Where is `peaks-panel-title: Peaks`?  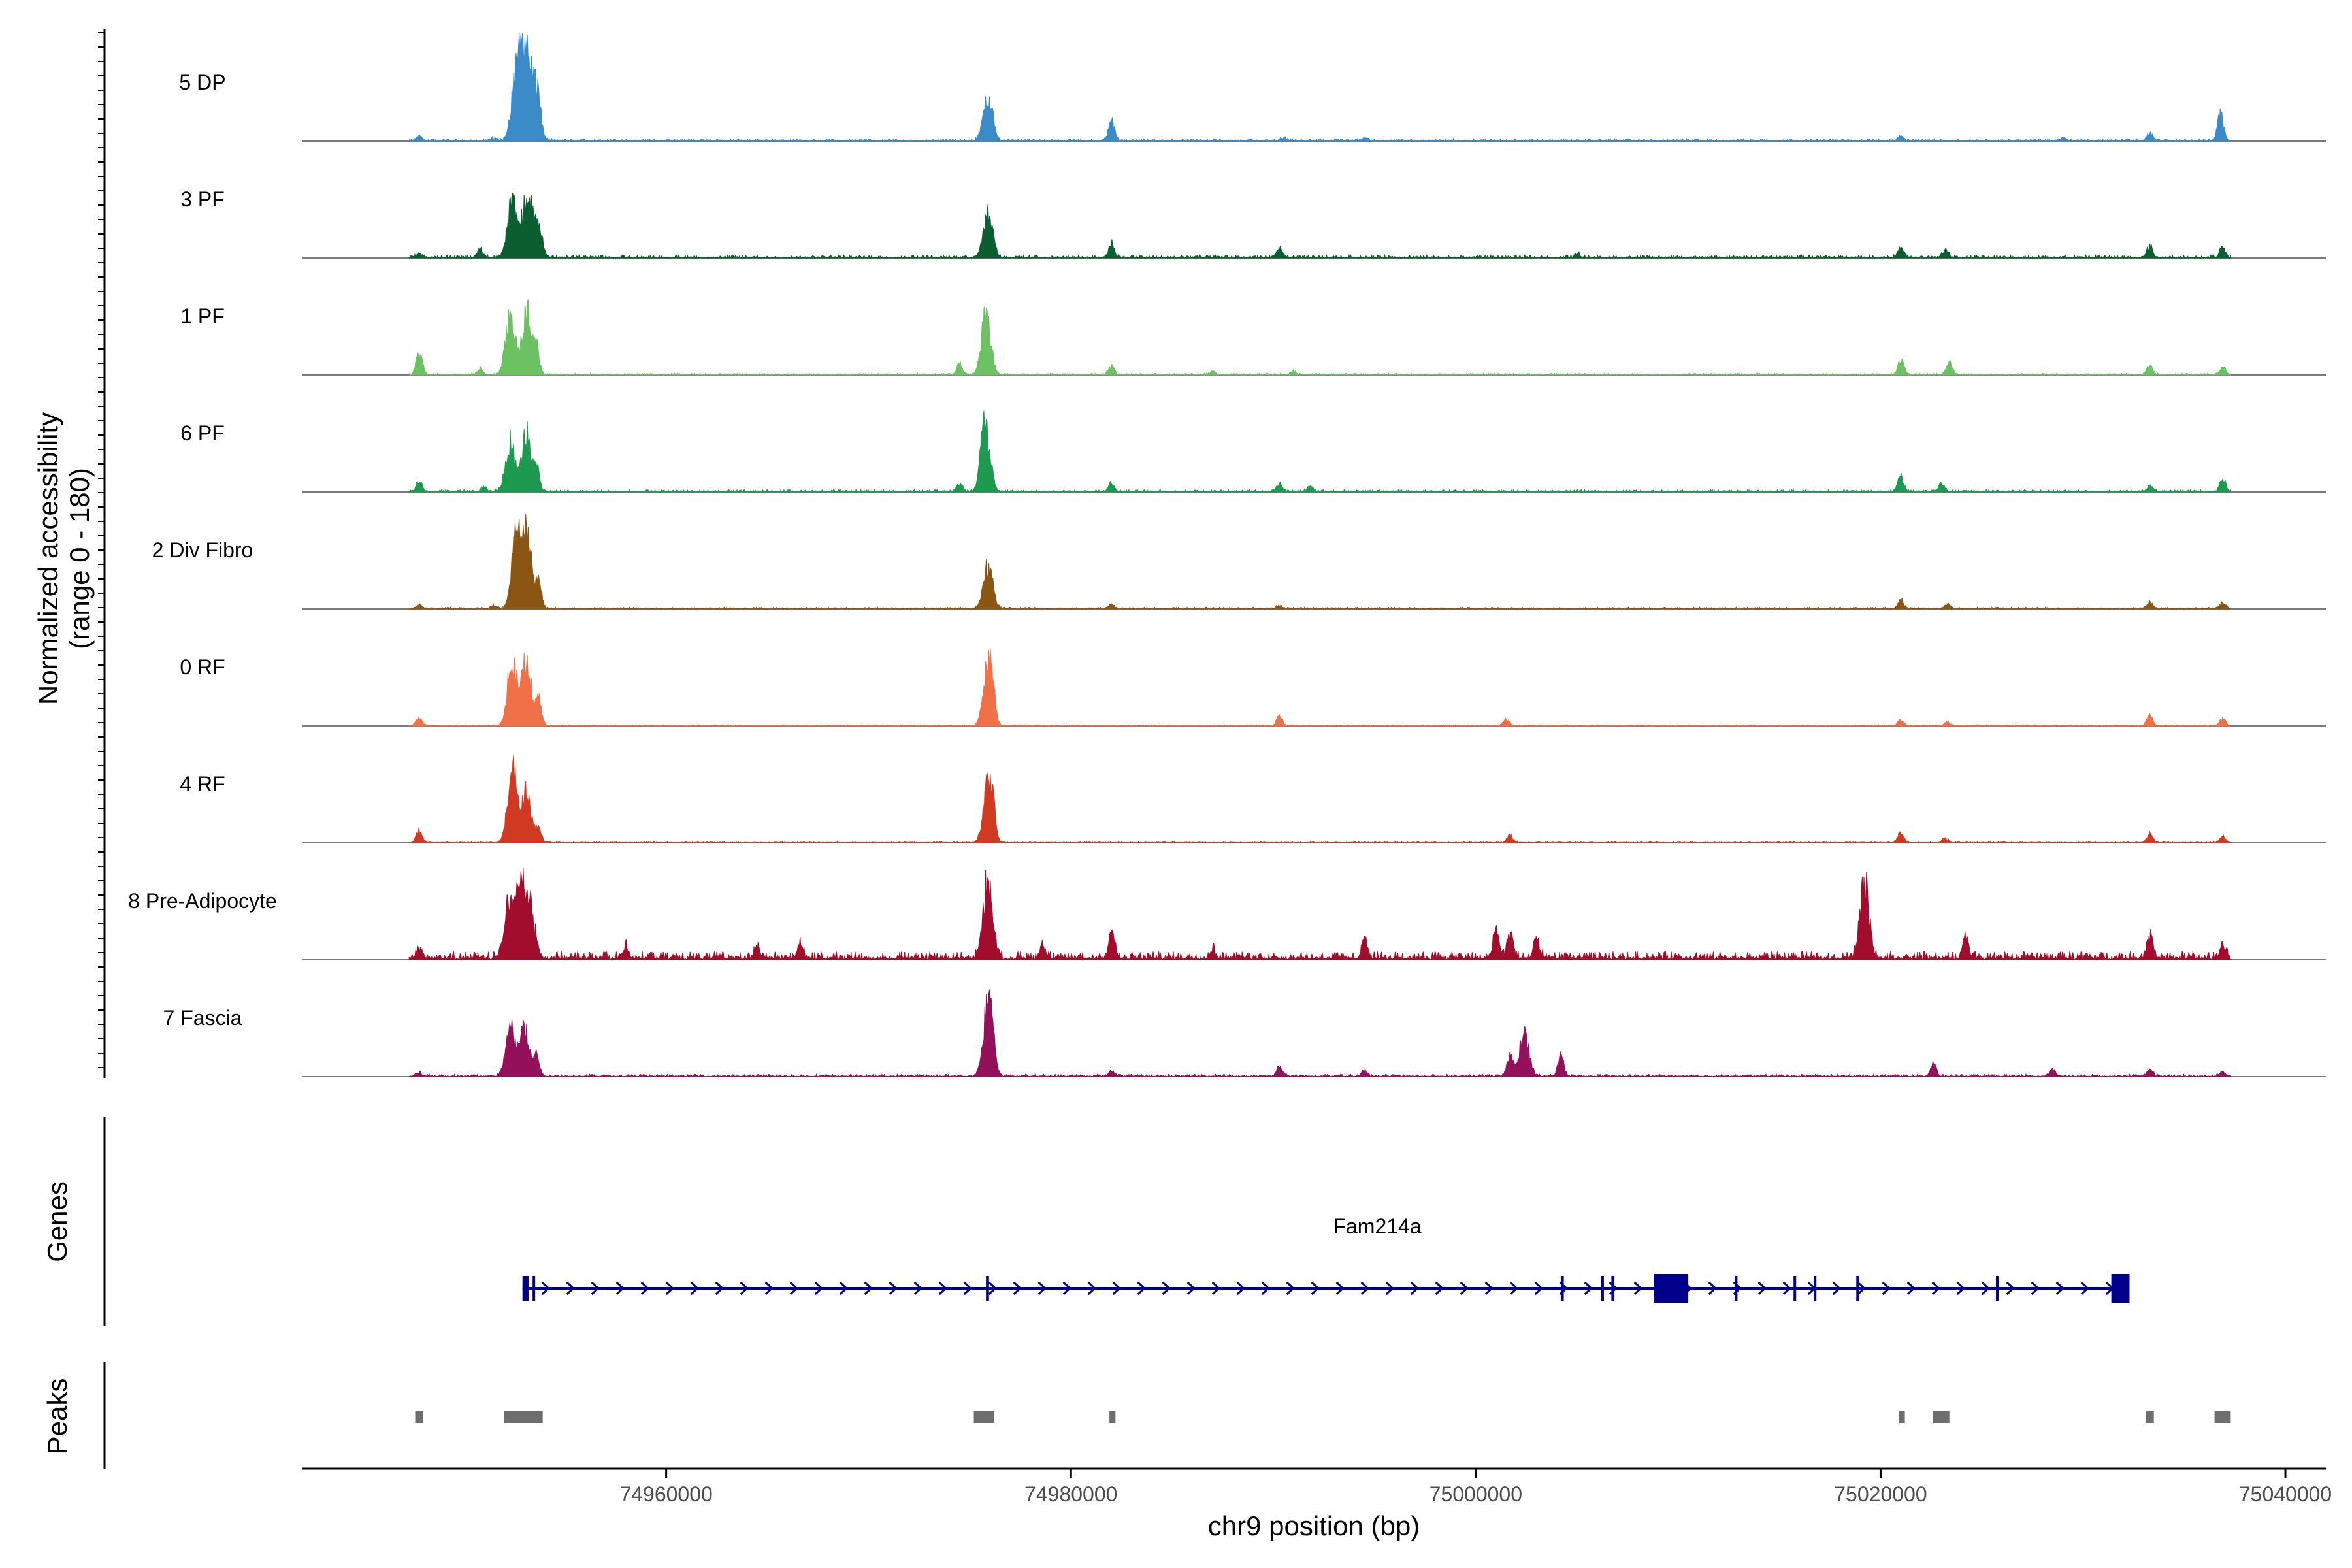 peaks-panel-title: Peaks is located at coordinates (57, 1417).